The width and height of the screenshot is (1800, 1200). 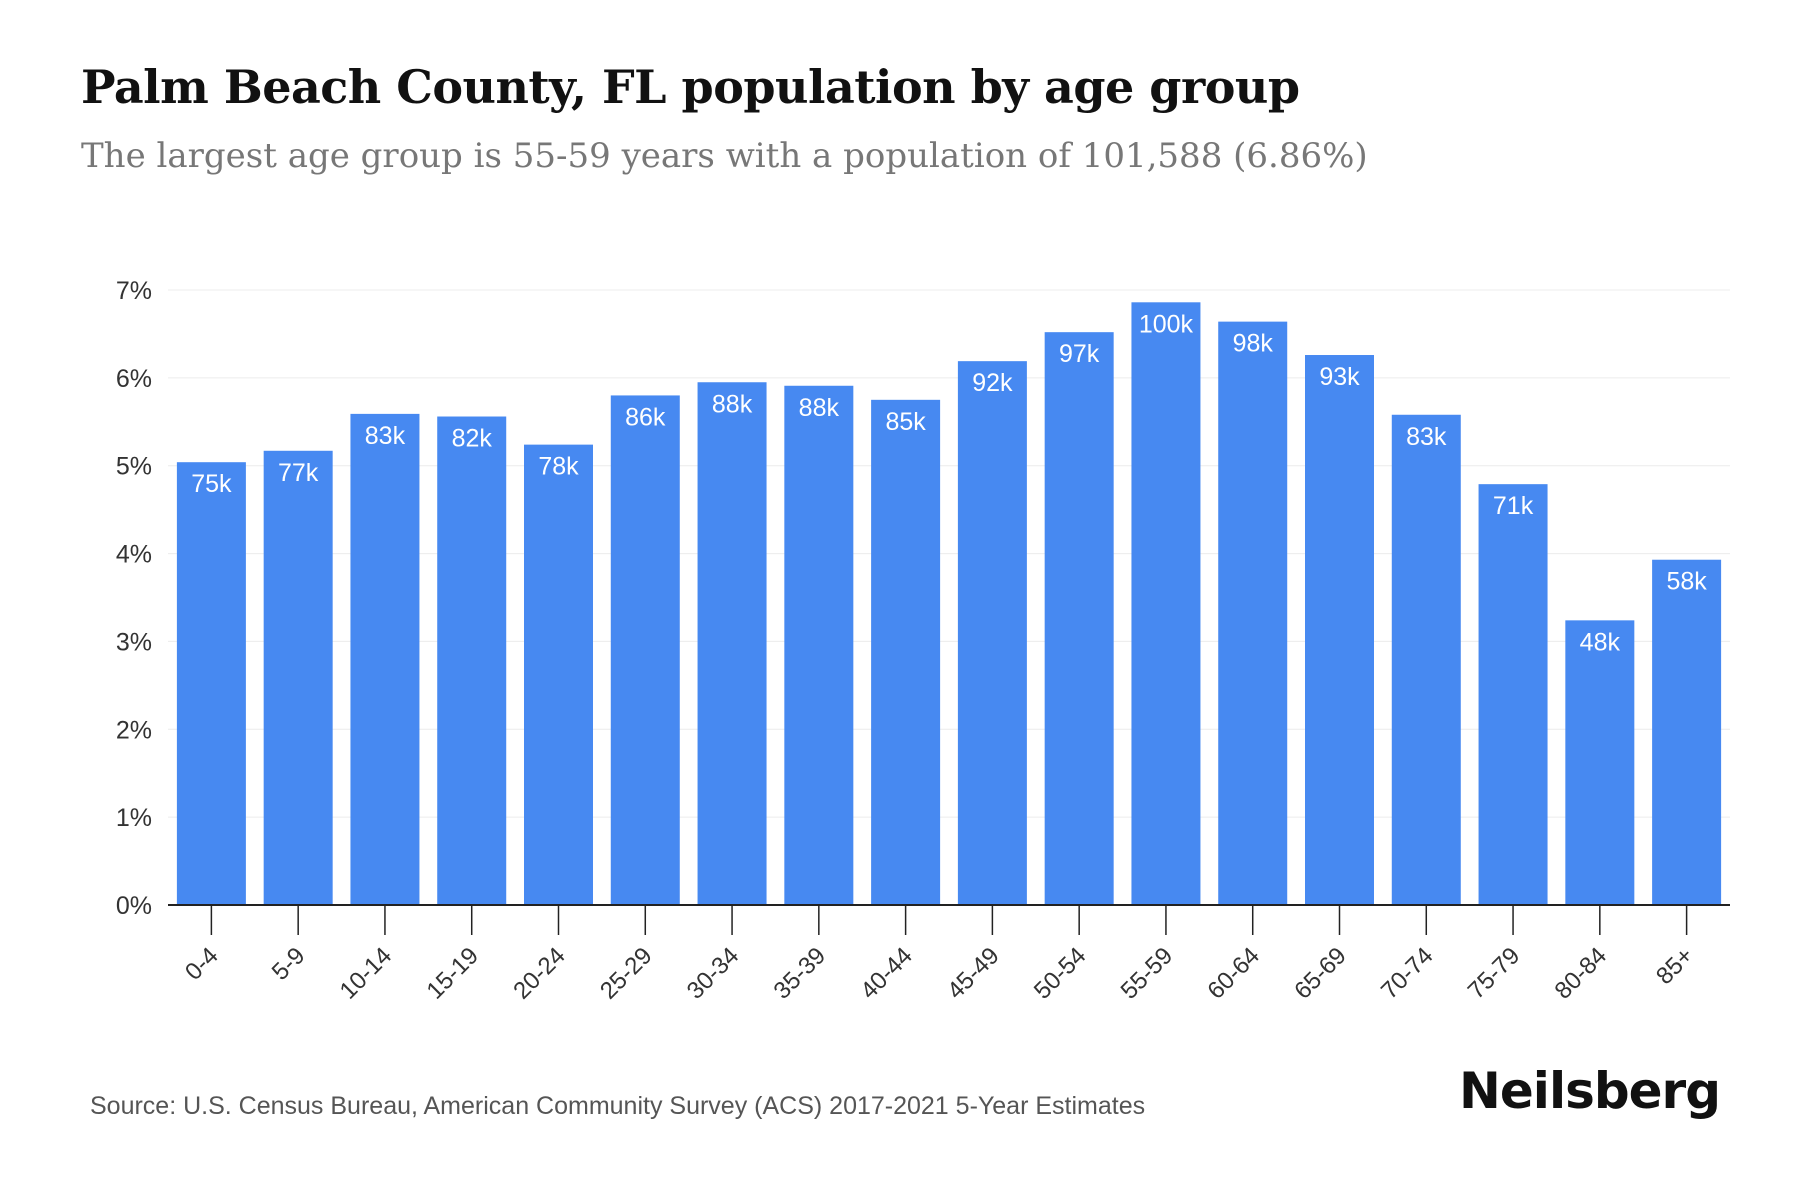 What do you see at coordinates (645, 417) in the screenshot?
I see `bar-data-label: 86k` at bounding box center [645, 417].